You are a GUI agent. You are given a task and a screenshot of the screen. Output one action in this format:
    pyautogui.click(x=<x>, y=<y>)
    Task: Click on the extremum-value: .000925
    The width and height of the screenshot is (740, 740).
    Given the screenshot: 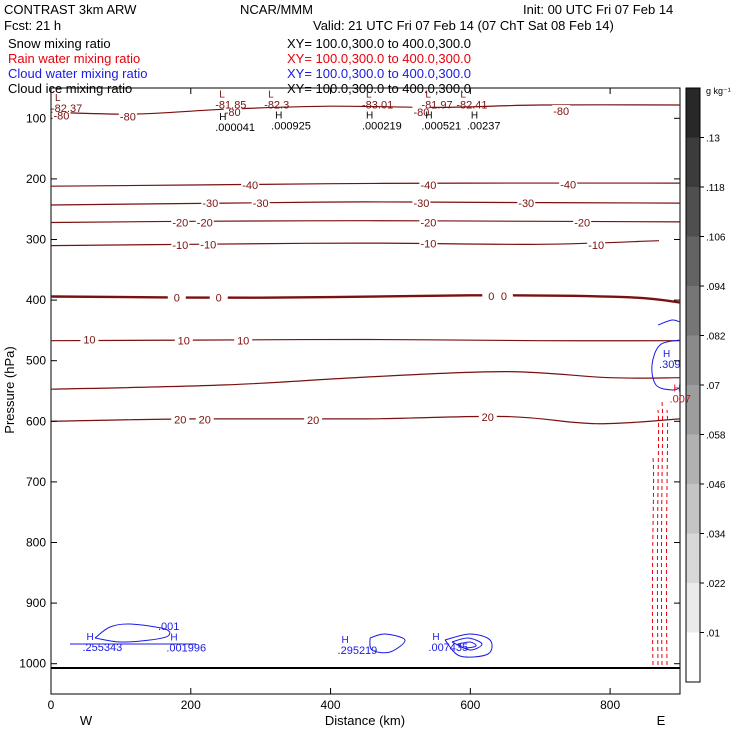 What is the action you would take?
    pyautogui.click(x=291, y=127)
    